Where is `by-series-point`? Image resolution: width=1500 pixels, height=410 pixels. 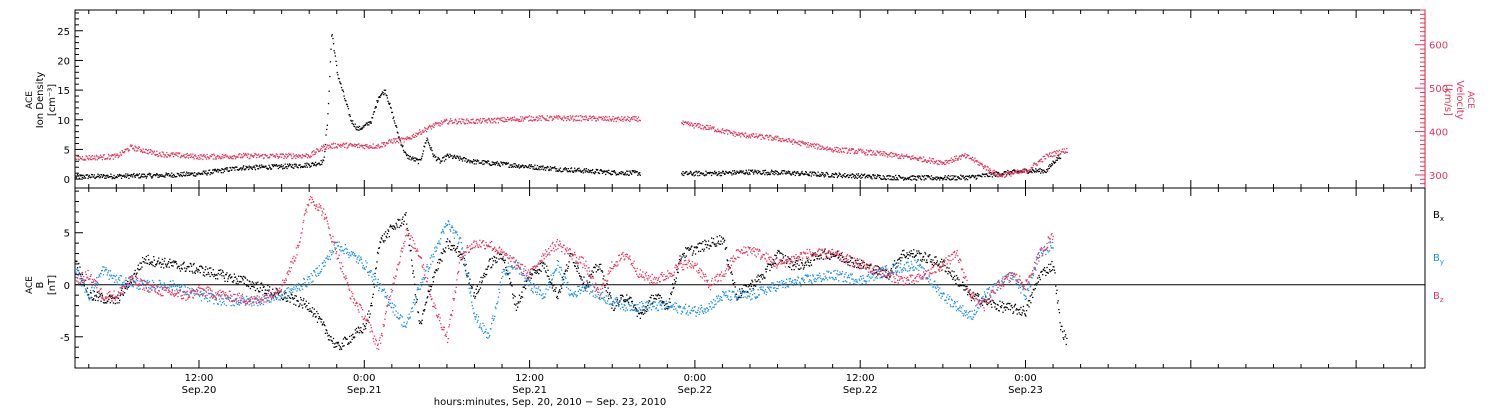
by-series-point is located at coordinates (81, 281).